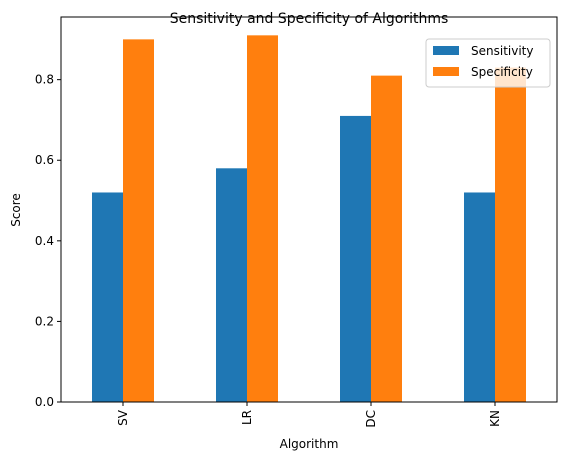 This screenshot has height=461, width=567. What do you see at coordinates (479, 297) in the screenshot?
I see `bar-sensitivity-kn` at bounding box center [479, 297].